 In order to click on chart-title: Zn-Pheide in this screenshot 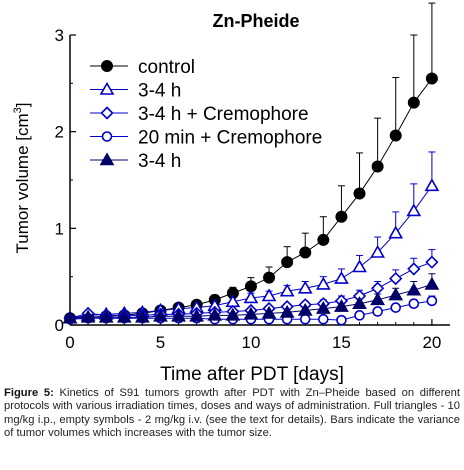, I will do `click(255, 21)`.